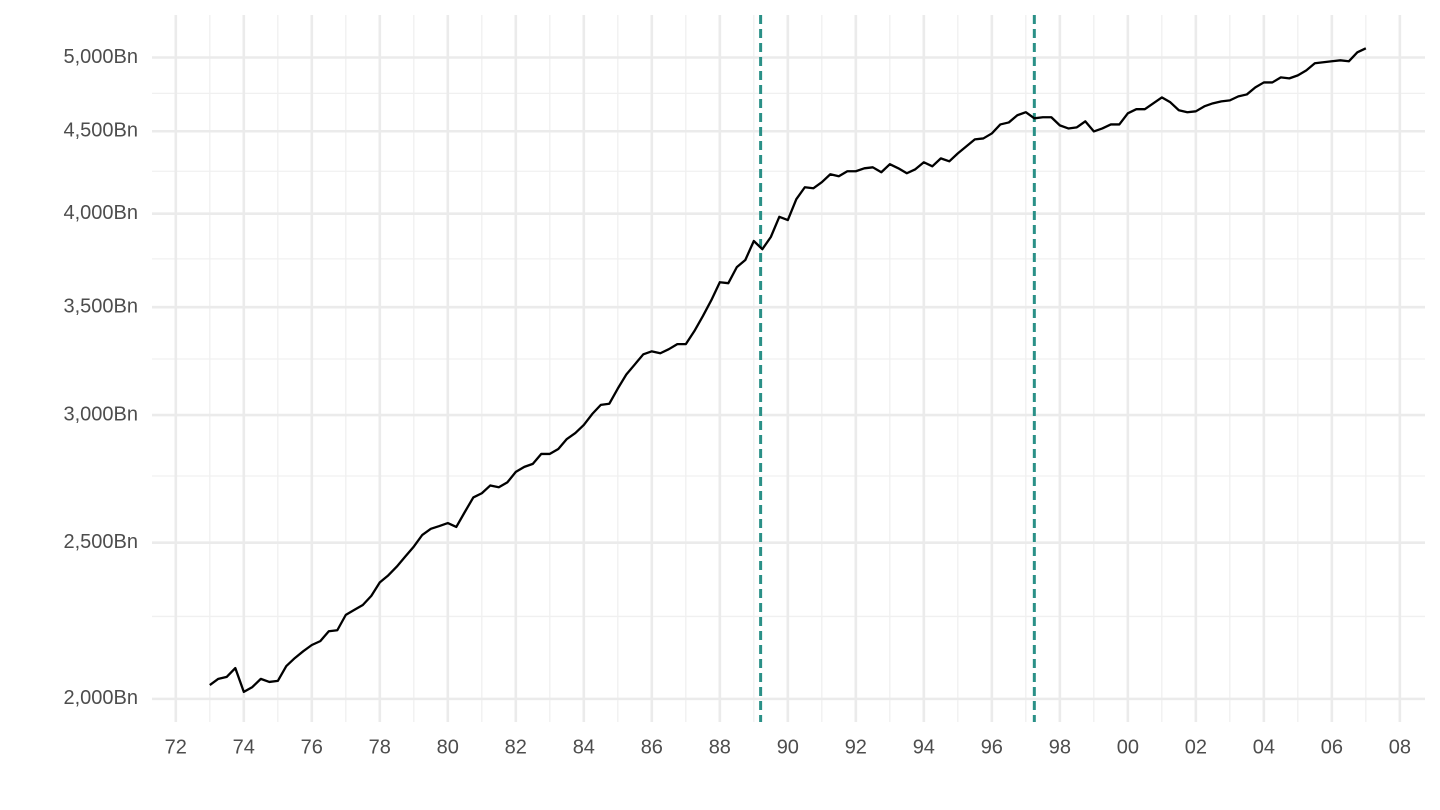 Image resolution: width=1440 pixels, height=810 pixels. What do you see at coordinates (380, 747) in the screenshot?
I see `x-tick-label: 78` at bounding box center [380, 747].